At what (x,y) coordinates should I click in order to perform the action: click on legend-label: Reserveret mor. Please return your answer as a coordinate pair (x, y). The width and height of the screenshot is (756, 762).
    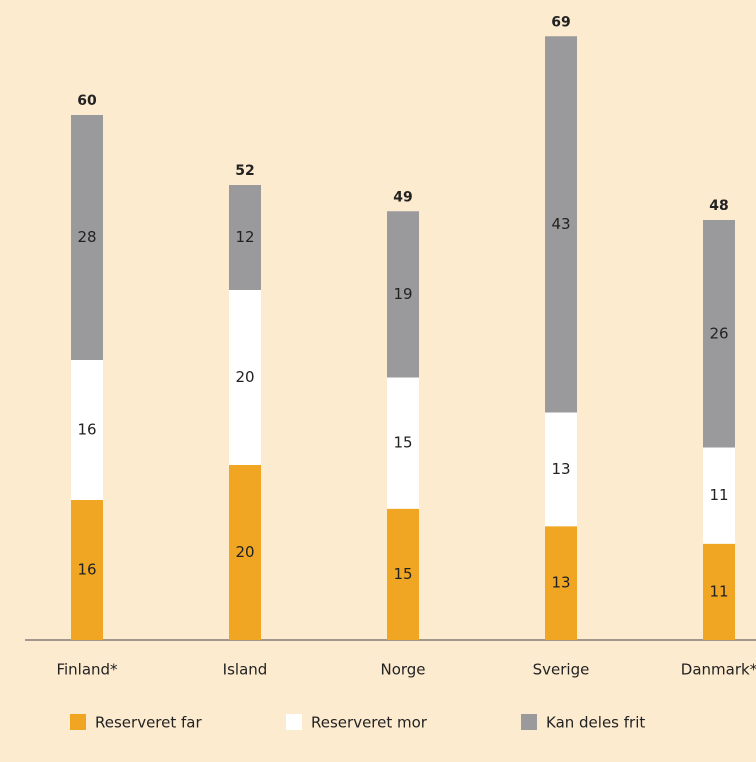
    Looking at the image, I should click on (369, 723).